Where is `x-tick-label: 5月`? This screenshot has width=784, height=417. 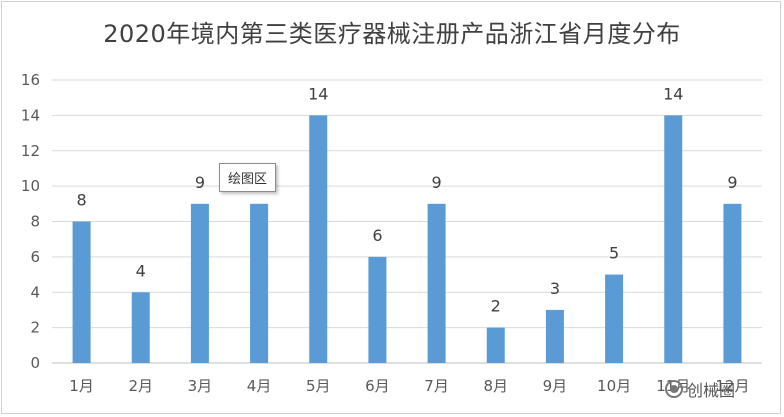
x-tick-label: 5月 is located at coordinates (318, 386).